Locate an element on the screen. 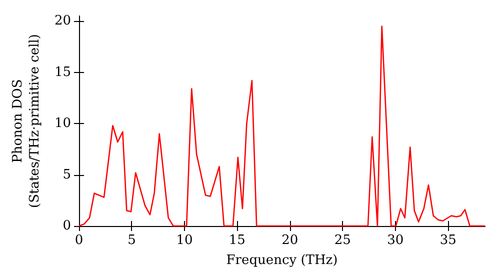  y-tick-label: 15 is located at coordinates (62, 72).